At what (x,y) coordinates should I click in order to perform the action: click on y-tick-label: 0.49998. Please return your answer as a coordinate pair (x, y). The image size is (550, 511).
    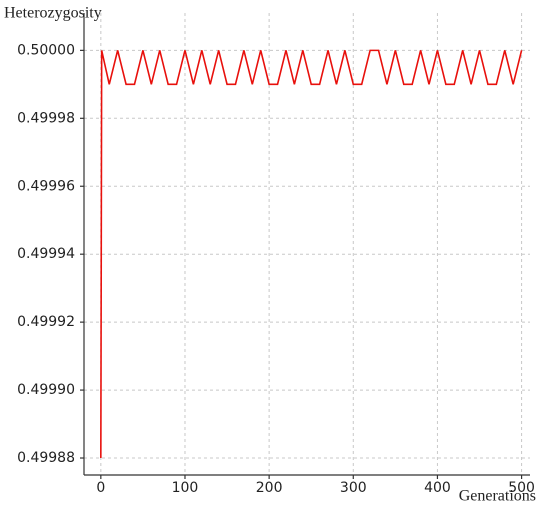
    Looking at the image, I should click on (46, 118).